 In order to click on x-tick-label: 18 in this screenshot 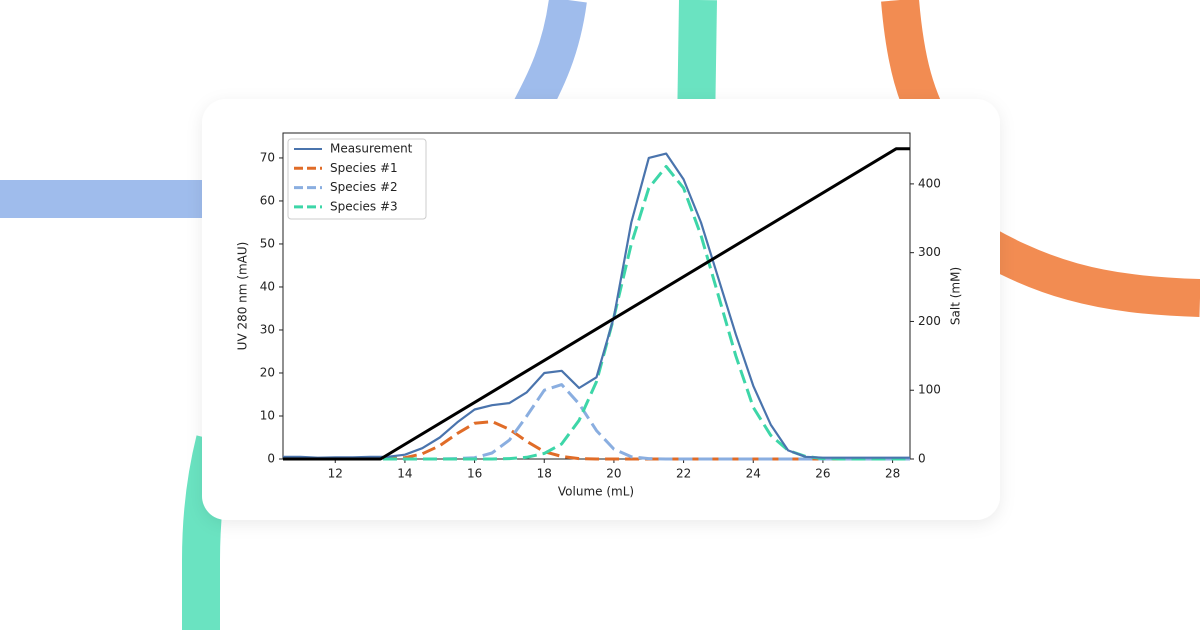, I will do `click(544, 474)`.